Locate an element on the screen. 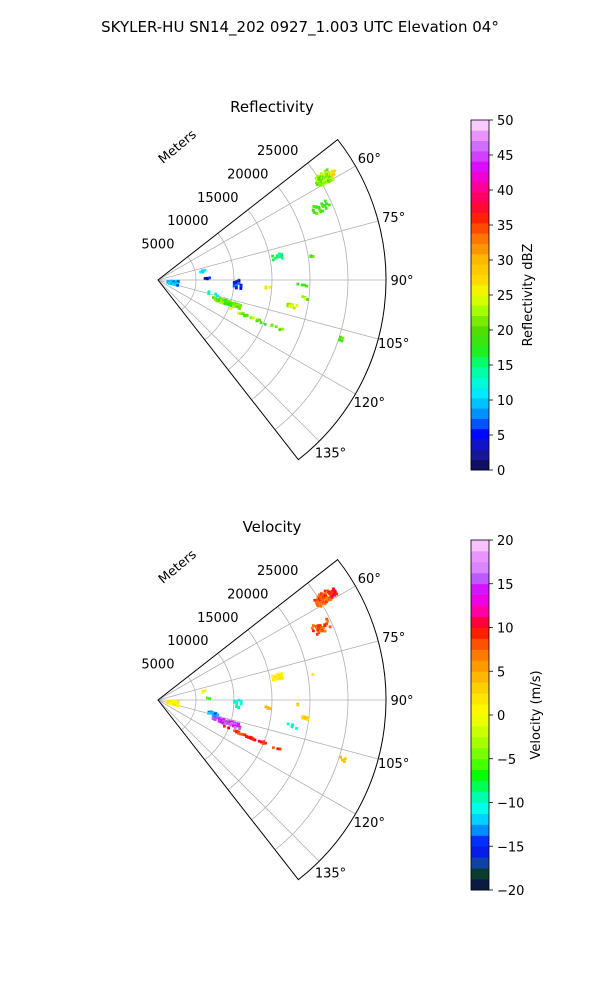 The height and width of the screenshot is (1000, 600). colorbar-tick-label: −20 is located at coordinates (510, 891).